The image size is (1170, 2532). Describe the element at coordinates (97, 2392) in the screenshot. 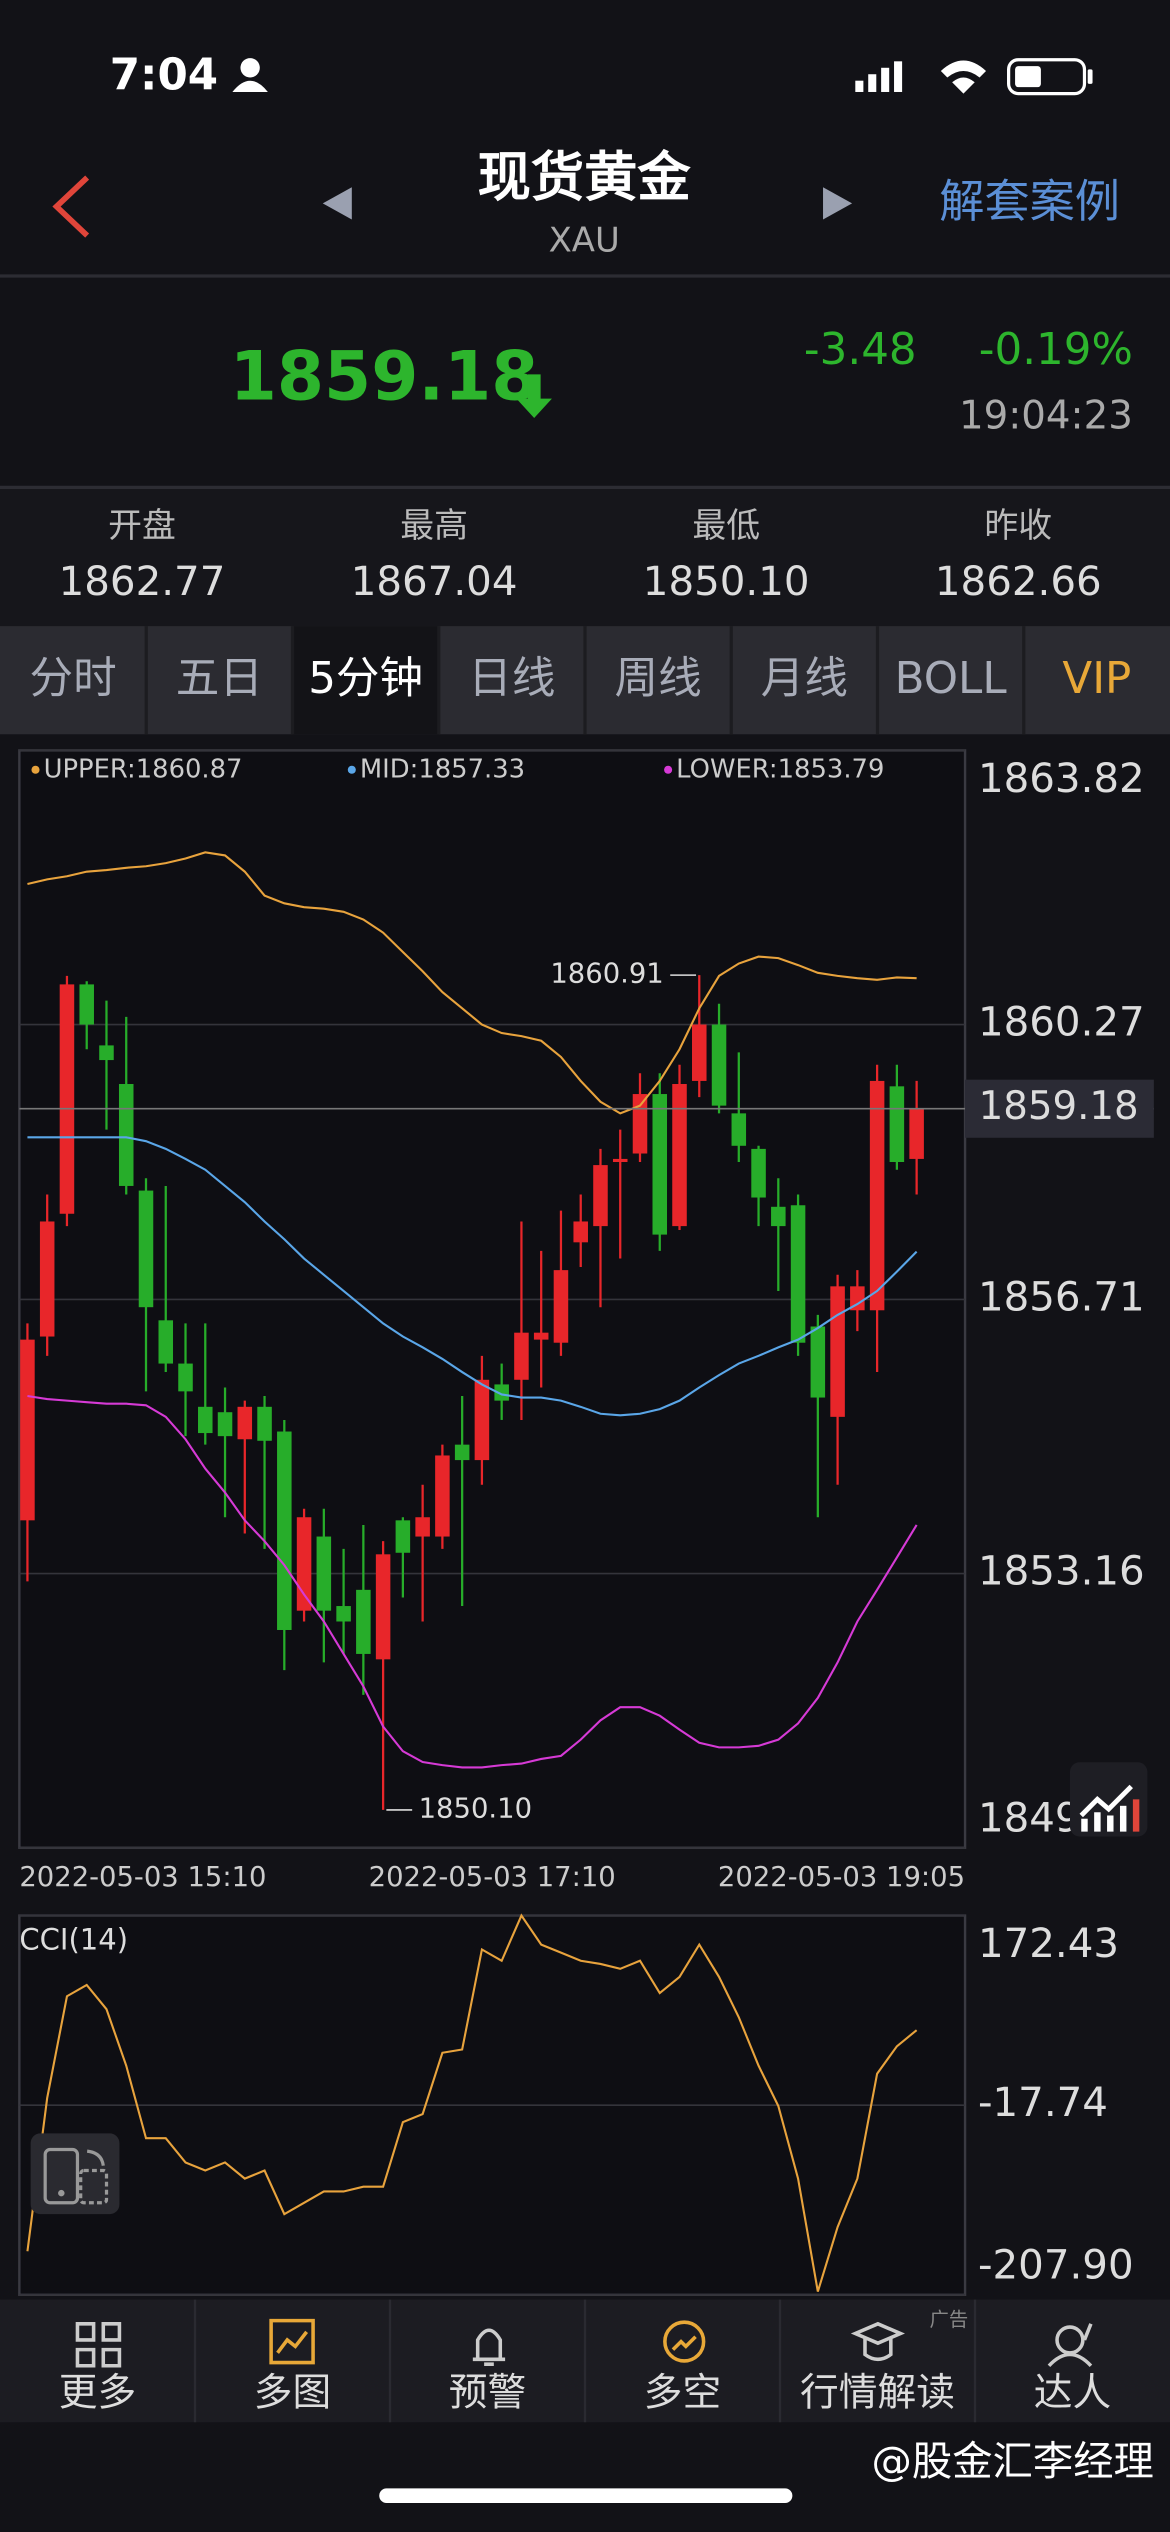

I see `nav-label: 更多` at that location.